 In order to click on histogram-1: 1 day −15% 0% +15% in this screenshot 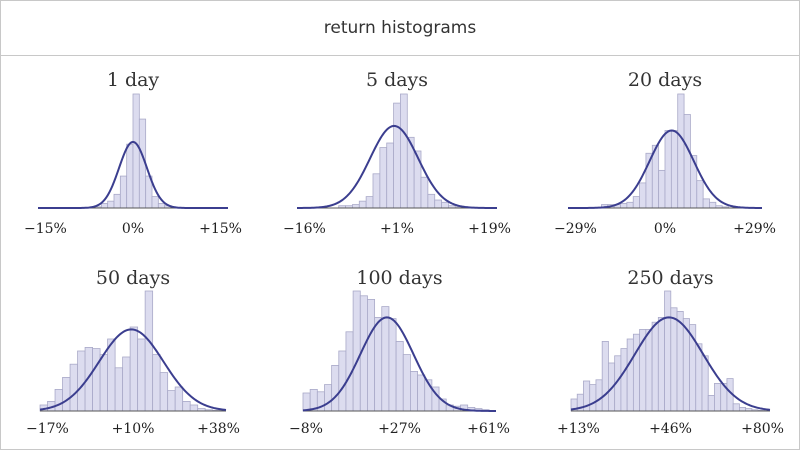, I will do `click(133, 153)`.